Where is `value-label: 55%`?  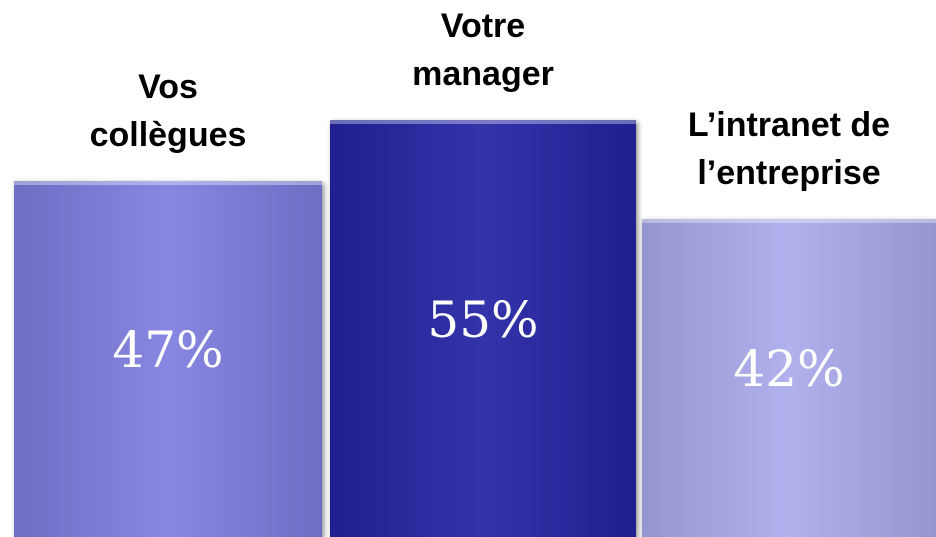
value-label: 55% is located at coordinates (483, 319).